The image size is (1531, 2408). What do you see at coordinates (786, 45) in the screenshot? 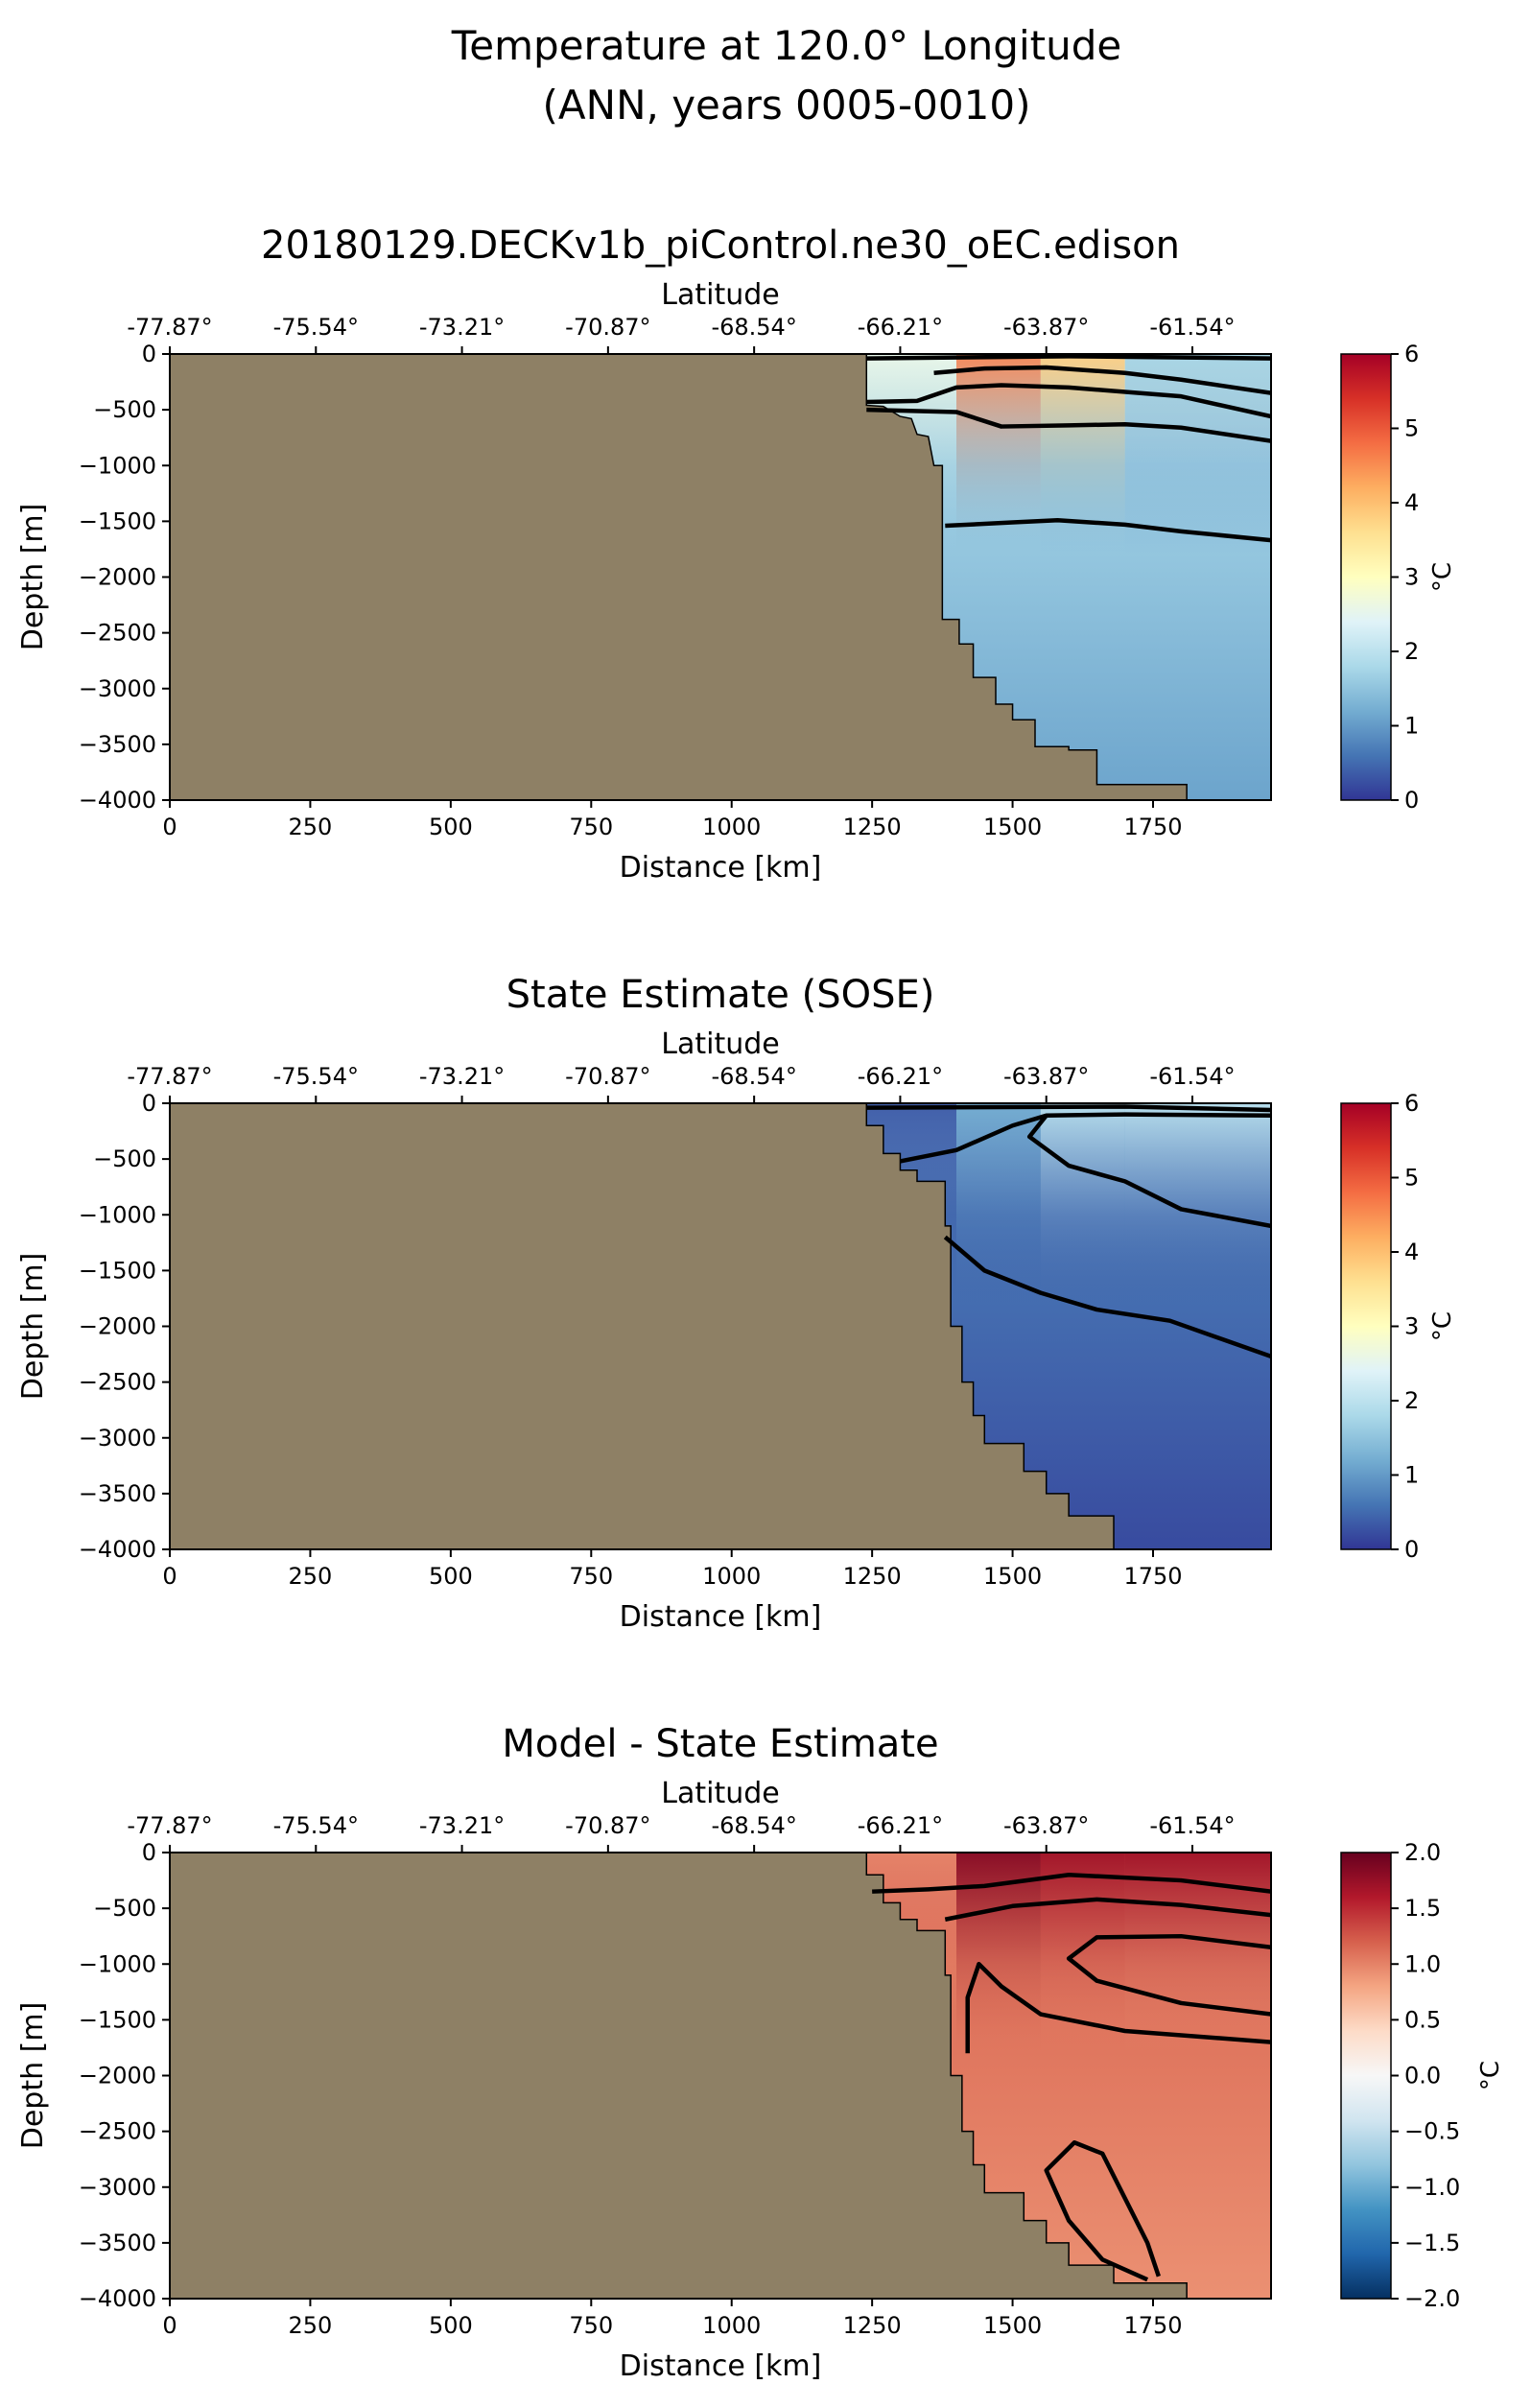
I see `suptitle-line-1: Temperature at 120.0° Longitude` at bounding box center [786, 45].